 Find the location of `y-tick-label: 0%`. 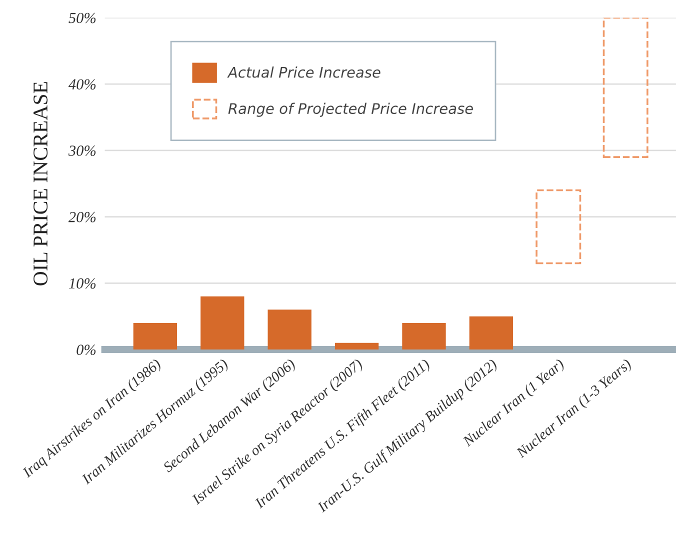

y-tick-label: 0% is located at coordinates (86, 349).